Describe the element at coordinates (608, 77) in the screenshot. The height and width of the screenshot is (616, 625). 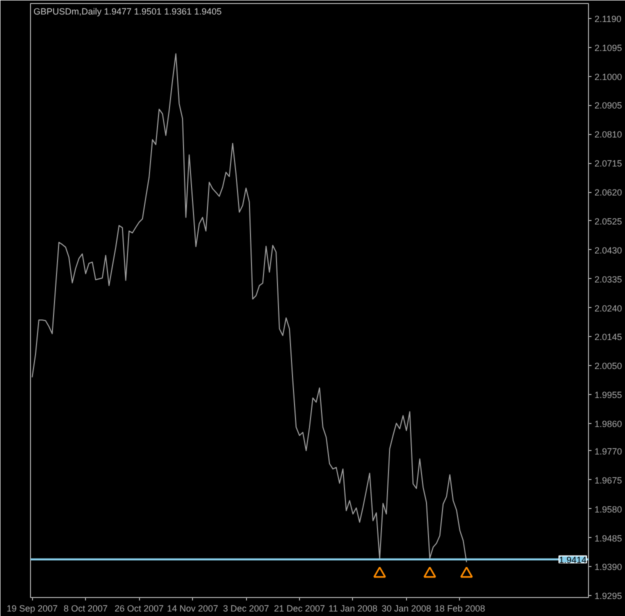
I see `y-tick-label: 2.1000` at that location.